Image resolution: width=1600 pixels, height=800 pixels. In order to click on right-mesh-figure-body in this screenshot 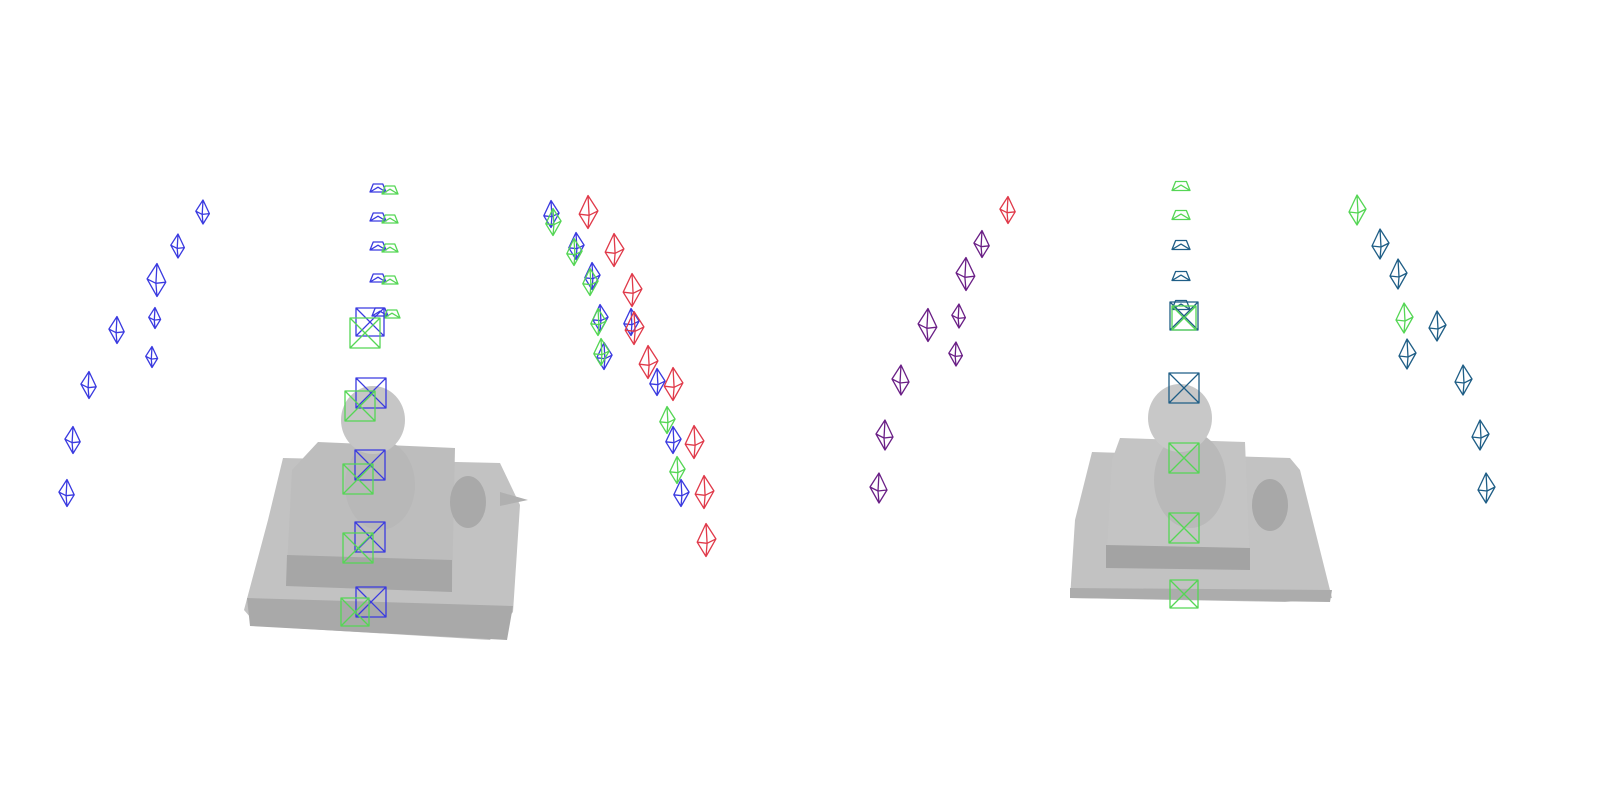, I will do `click(1190, 480)`.